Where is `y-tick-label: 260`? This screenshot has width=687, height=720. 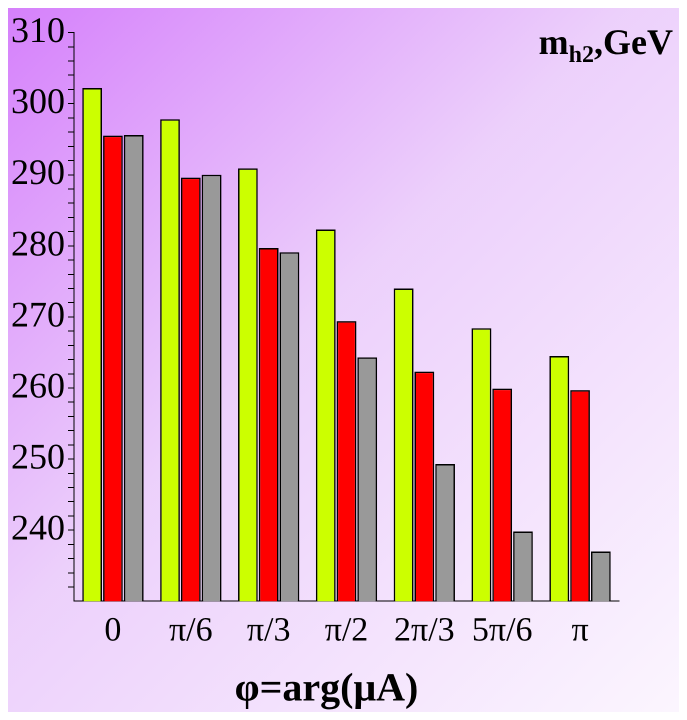
y-tick-label: 260 is located at coordinates (38, 385).